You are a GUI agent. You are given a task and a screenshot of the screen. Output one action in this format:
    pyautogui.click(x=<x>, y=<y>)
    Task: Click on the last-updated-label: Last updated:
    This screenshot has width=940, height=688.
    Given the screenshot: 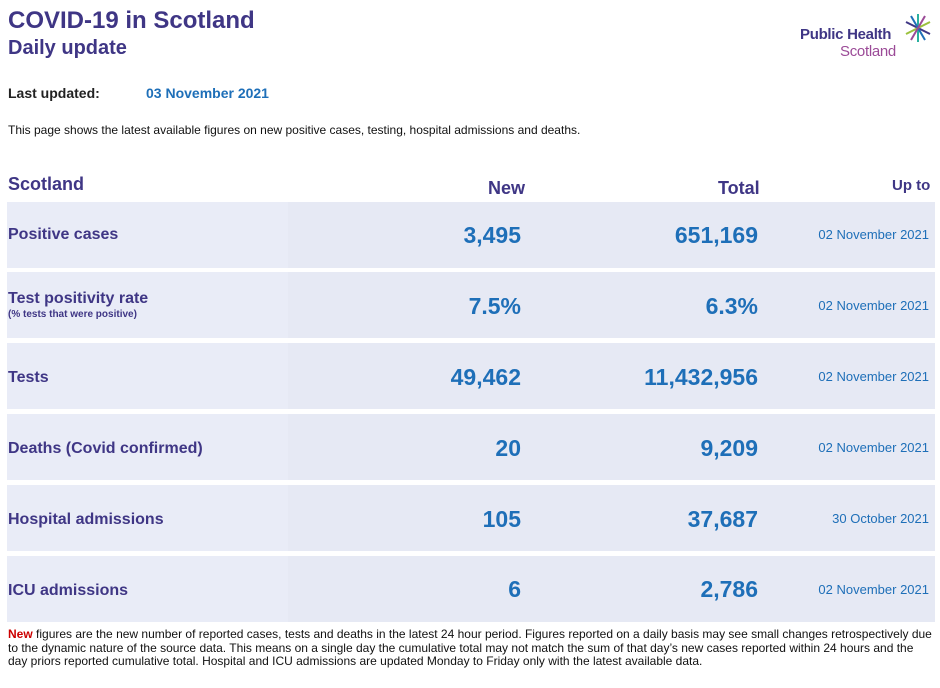 What is the action you would take?
    pyautogui.click(x=54, y=93)
    